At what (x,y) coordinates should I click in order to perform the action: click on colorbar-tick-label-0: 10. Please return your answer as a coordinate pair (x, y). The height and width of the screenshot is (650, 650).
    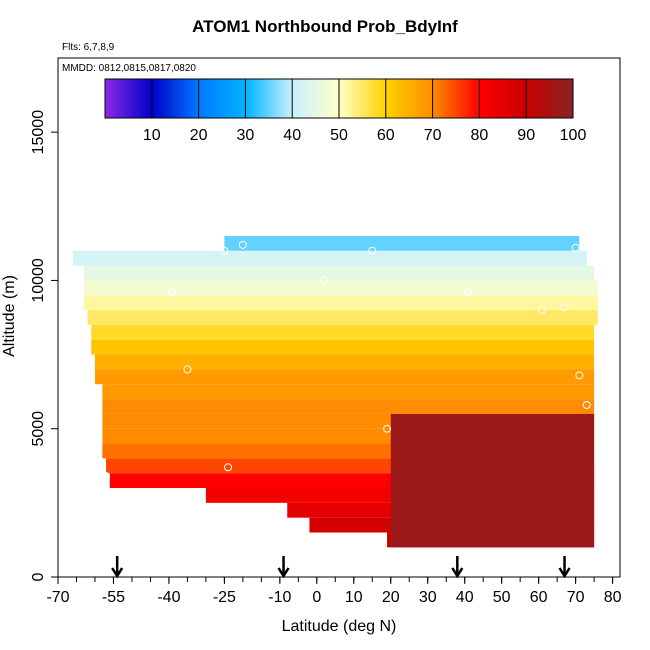
    Looking at the image, I should click on (152, 135).